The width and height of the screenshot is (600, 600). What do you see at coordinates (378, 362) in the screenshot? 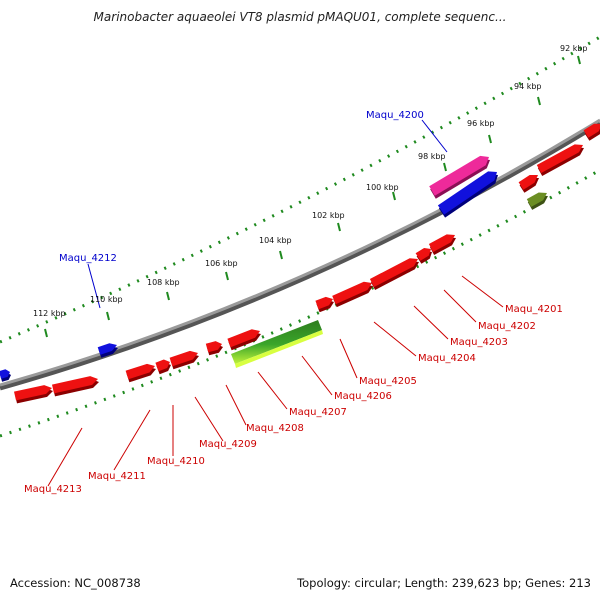
I see `callout-maqu-4205: Maqu_4205` at bounding box center [378, 362].